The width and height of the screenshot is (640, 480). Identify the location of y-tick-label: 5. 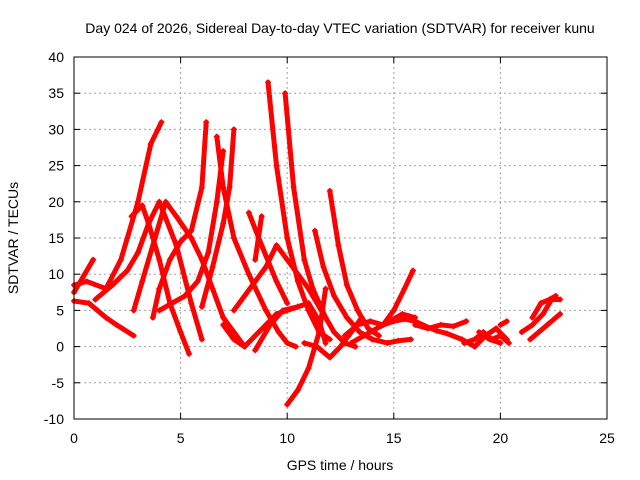
(60, 310).